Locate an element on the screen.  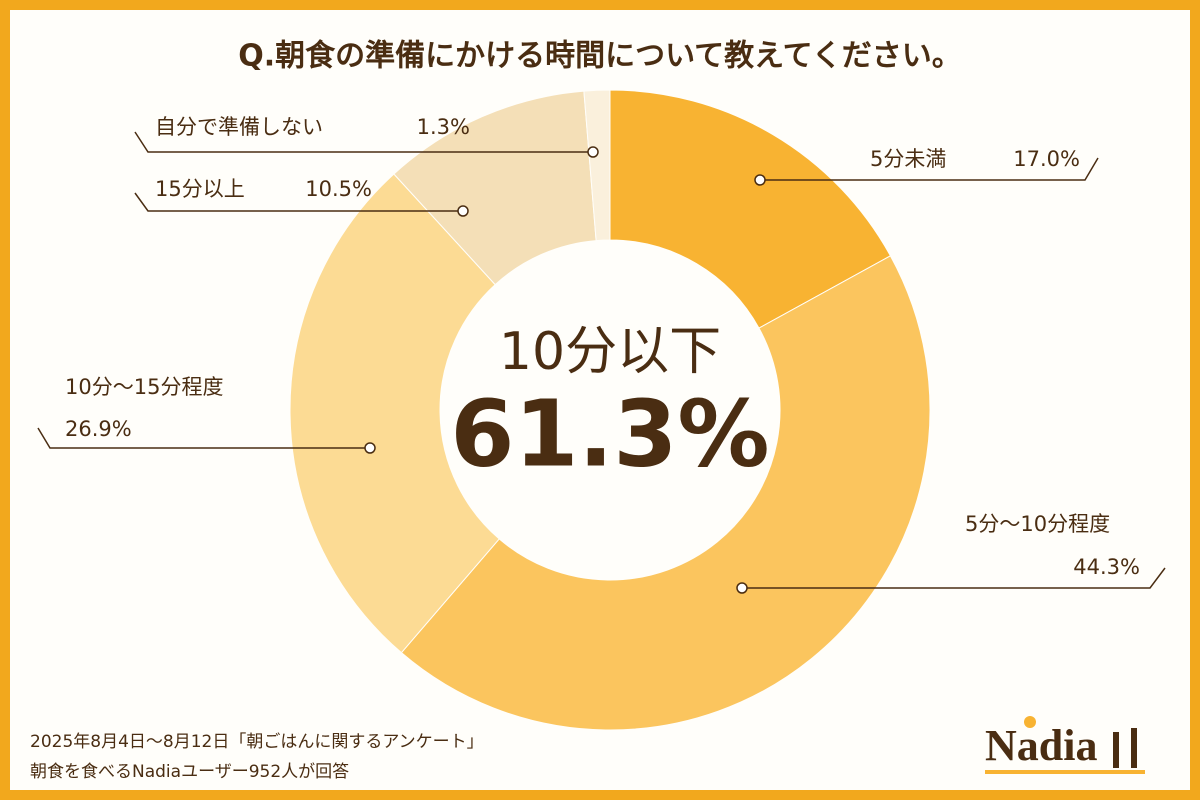
logo-text: Nadia is located at coordinates (1041, 745).